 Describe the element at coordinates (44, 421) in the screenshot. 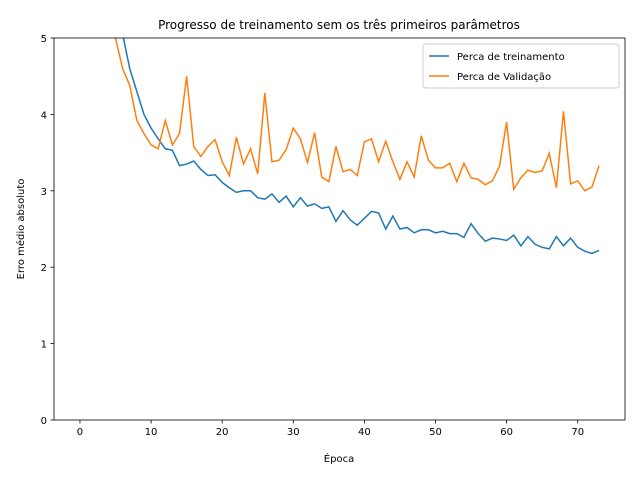

I see `y-tick-label: 0` at that location.